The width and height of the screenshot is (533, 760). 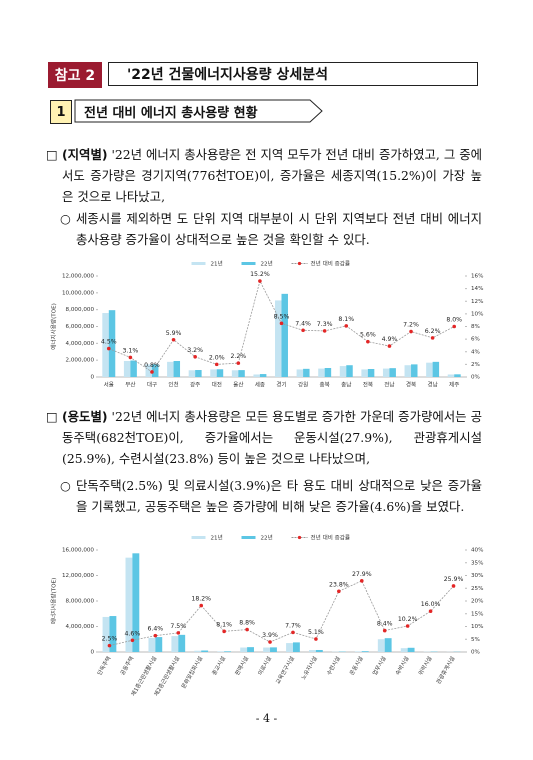 What do you see at coordinates (260, 274) in the screenshot?
I see `rate-label: 15.2%` at bounding box center [260, 274].